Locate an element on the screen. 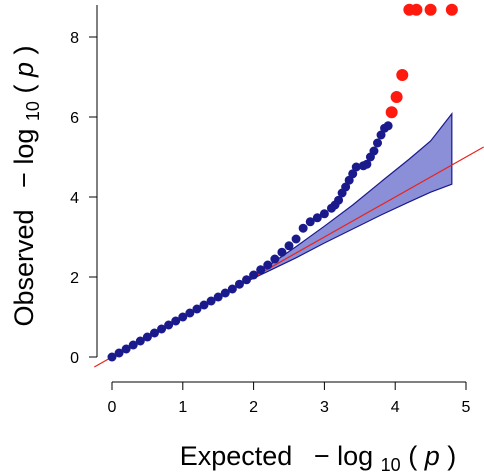 The image size is (484, 475). y-tick-label: 2 is located at coordinates (74, 278).